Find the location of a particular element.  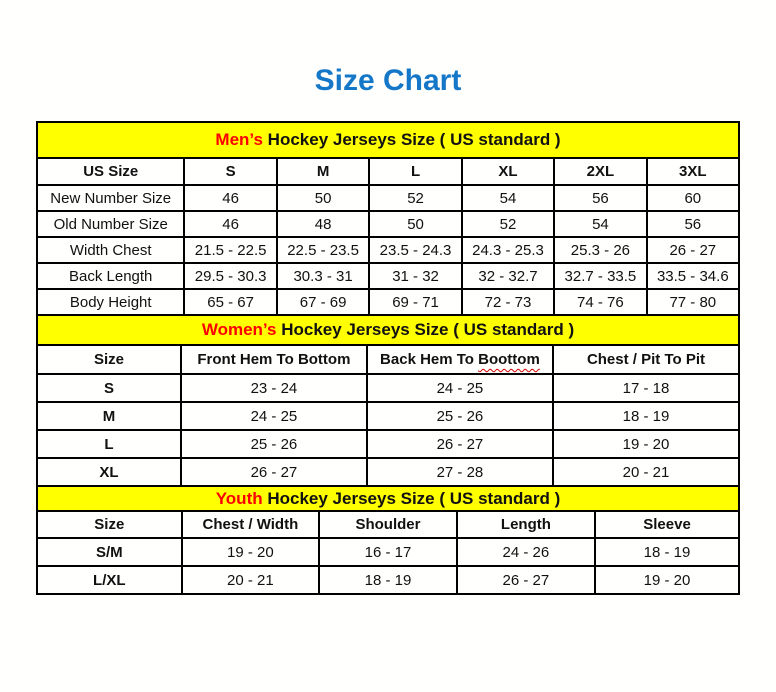

size-value-cell: 25.3 - 26 is located at coordinates (600, 250).